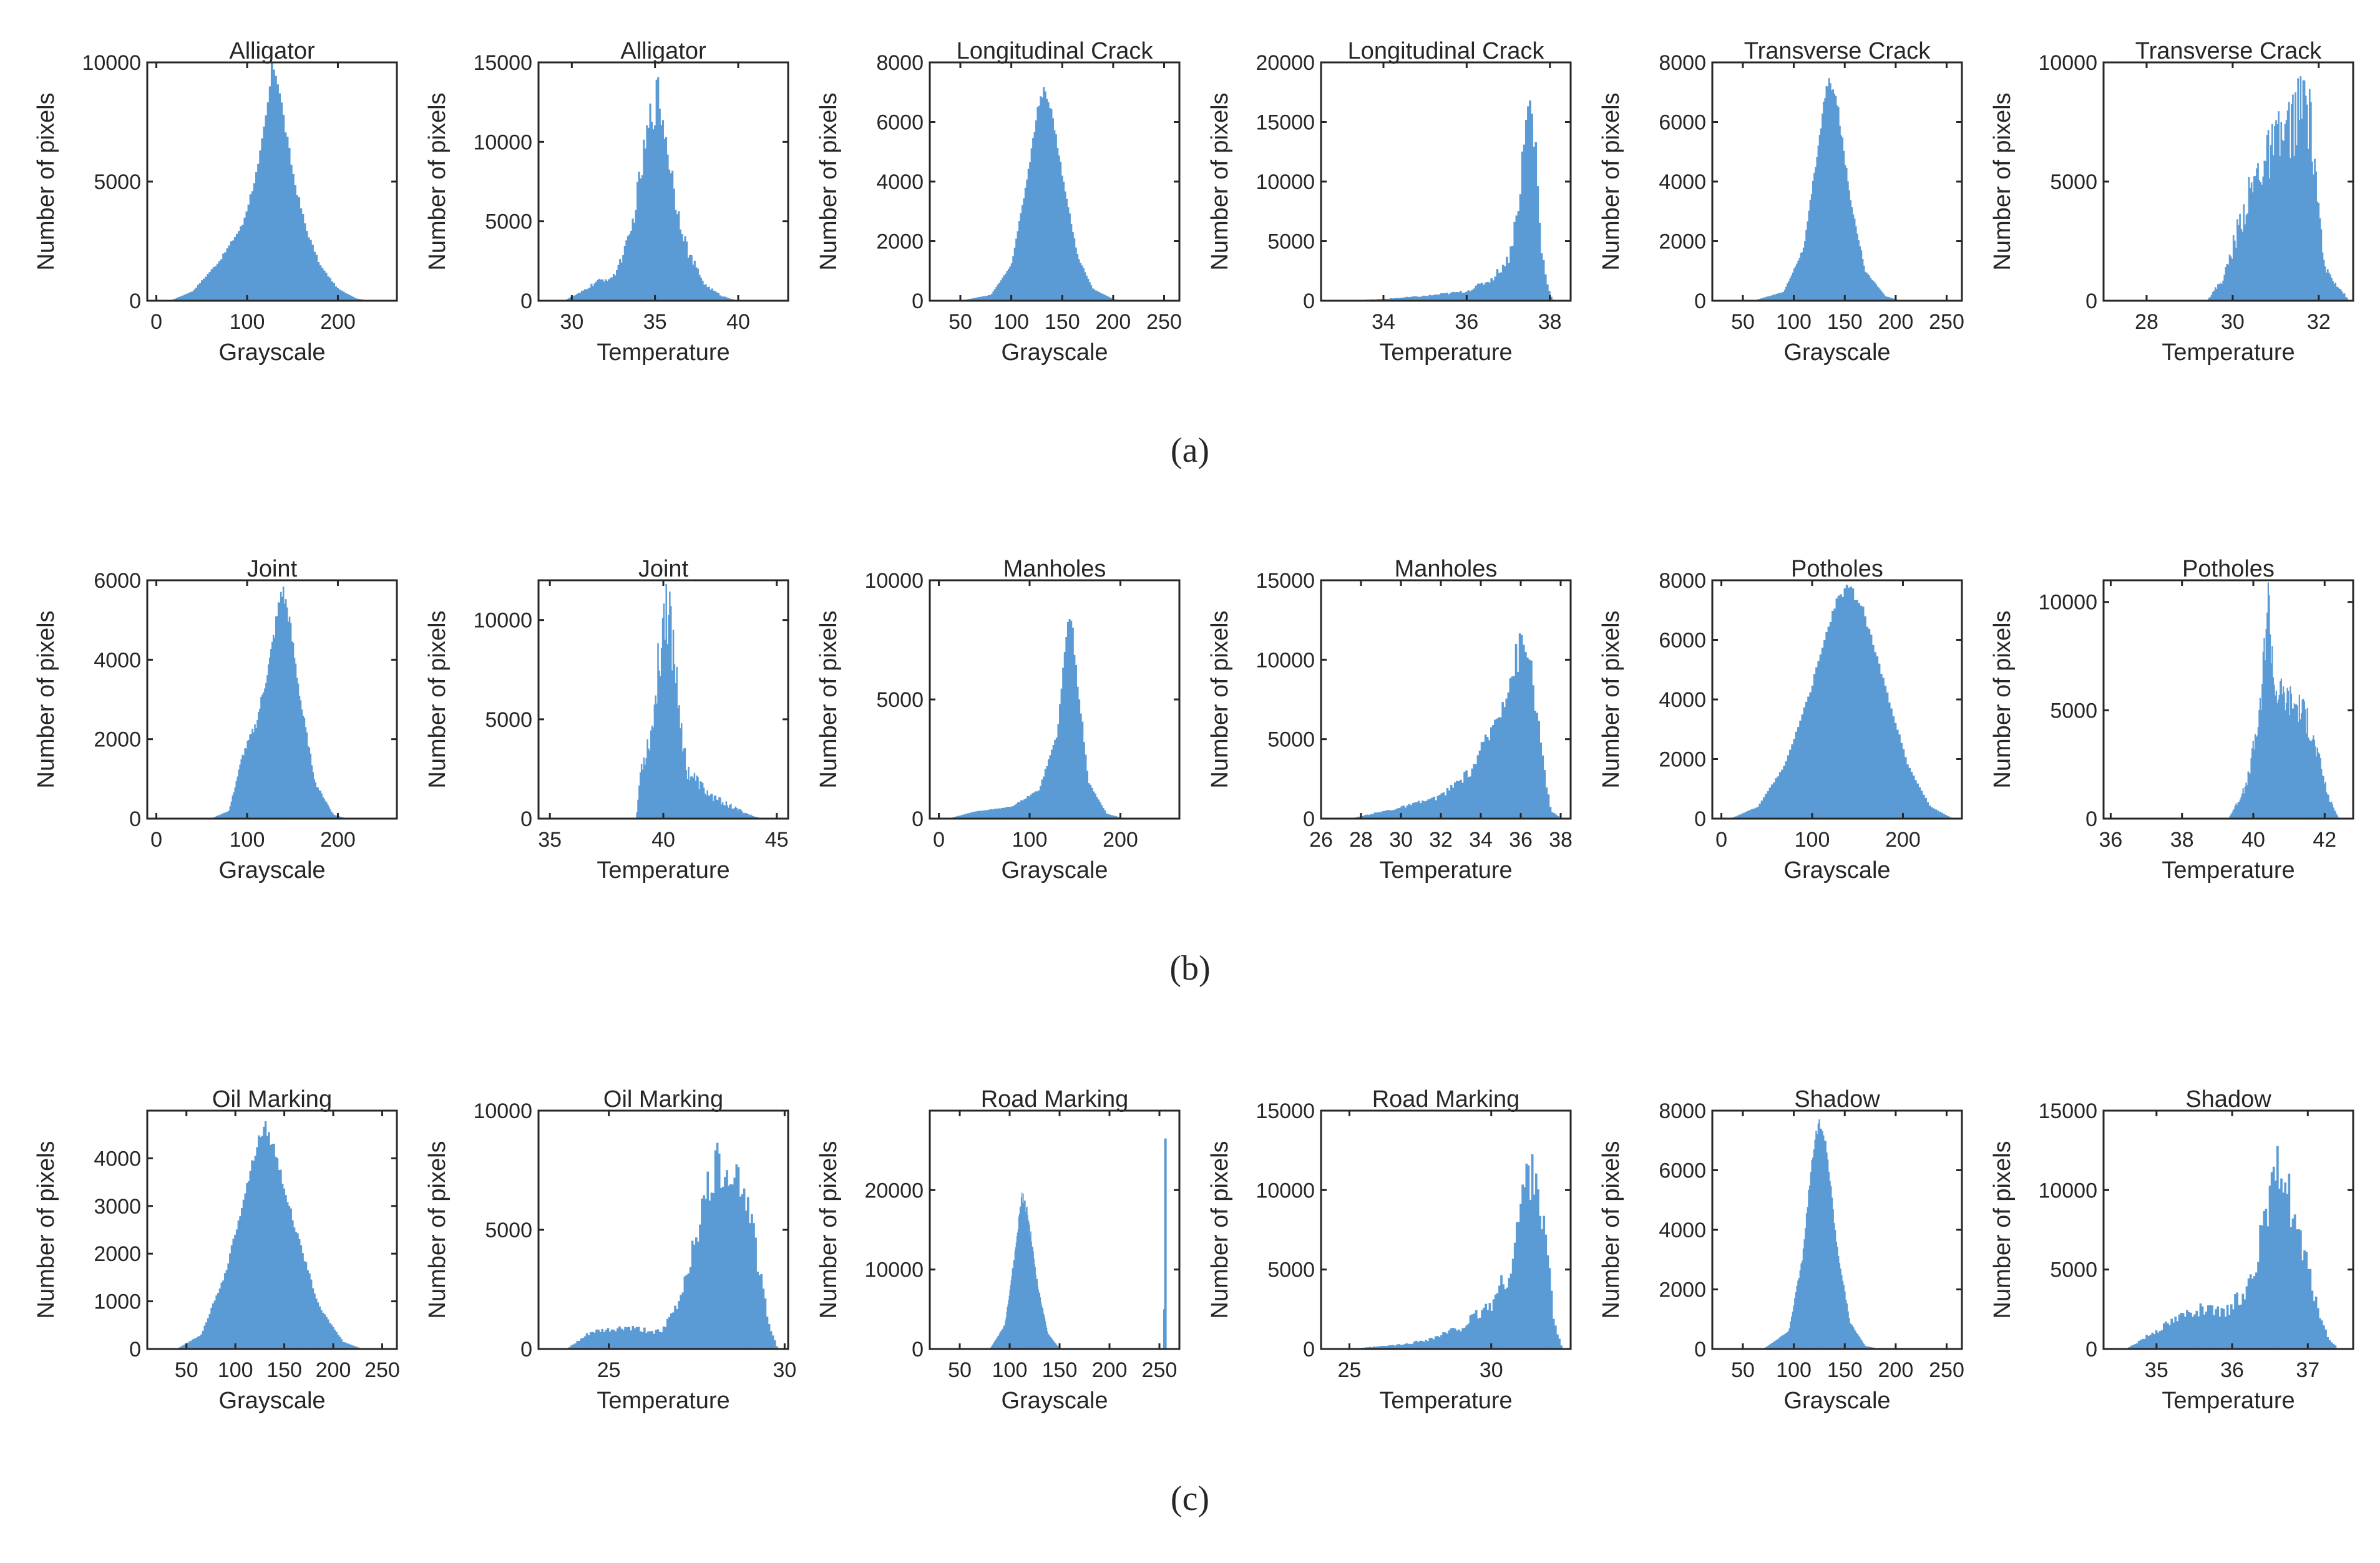  Describe the element at coordinates (900, 242) in the screenshot. I see `y-tick-label: 2000` at that location.